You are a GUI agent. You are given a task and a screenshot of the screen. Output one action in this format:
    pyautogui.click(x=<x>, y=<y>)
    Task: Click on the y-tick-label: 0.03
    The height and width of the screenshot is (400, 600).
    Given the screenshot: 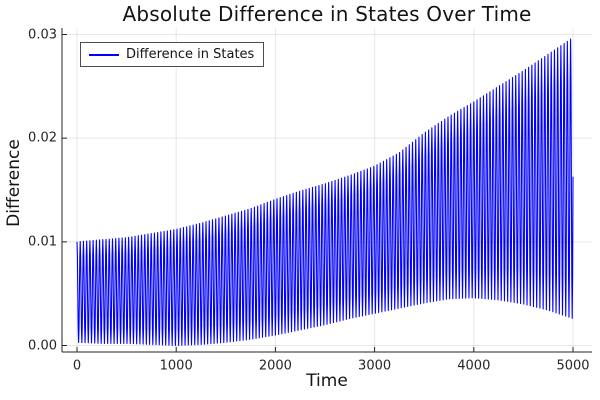 What is the action you would take?
    pyautogui.click(x=42, y=34)
    